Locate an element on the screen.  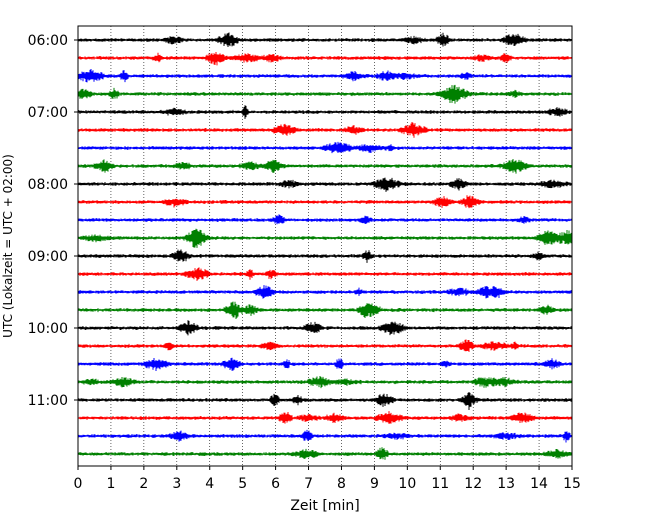
x-axis-label: Zeit [min] is located at coordinates (324, 506).